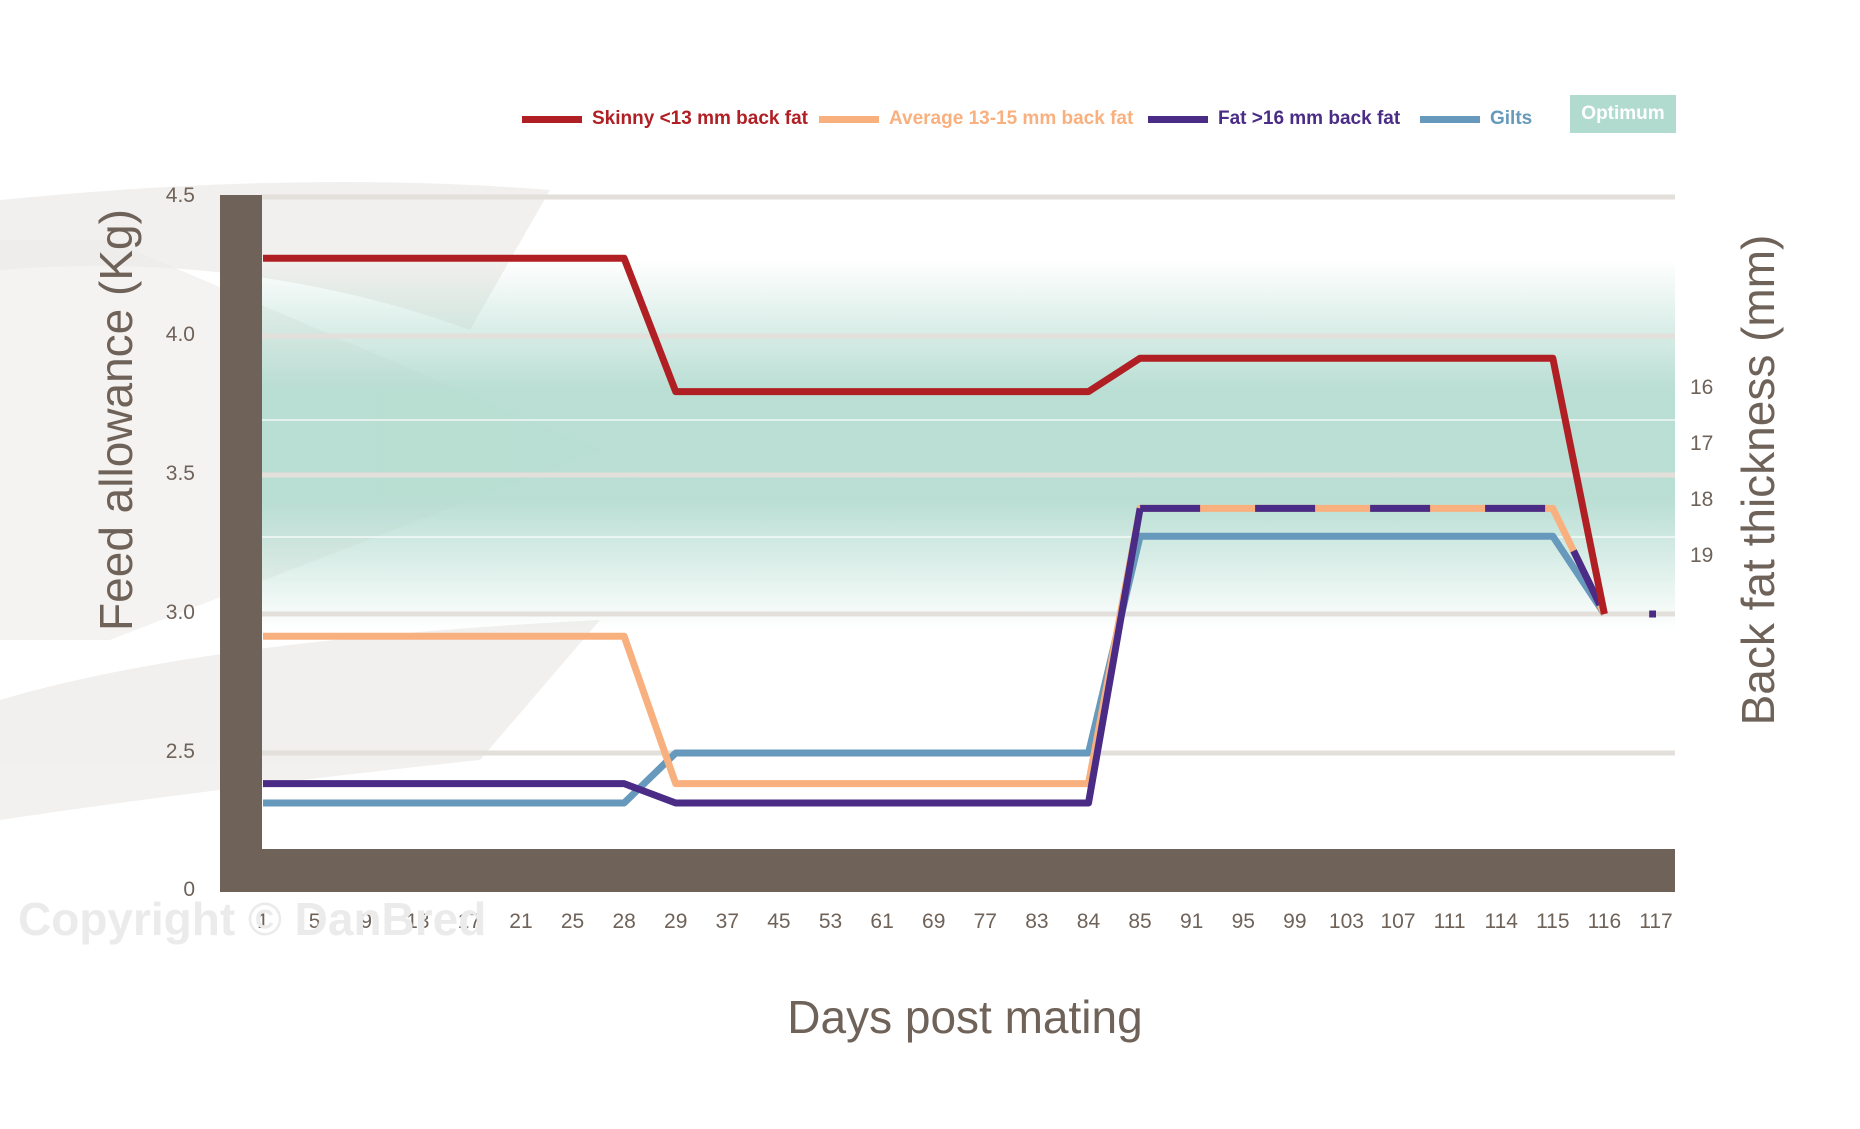 This screenshot has width=1860, height=1129. I want to click on legend-item-skinny: Skinny <13 mm back fat, so click(665, 119).